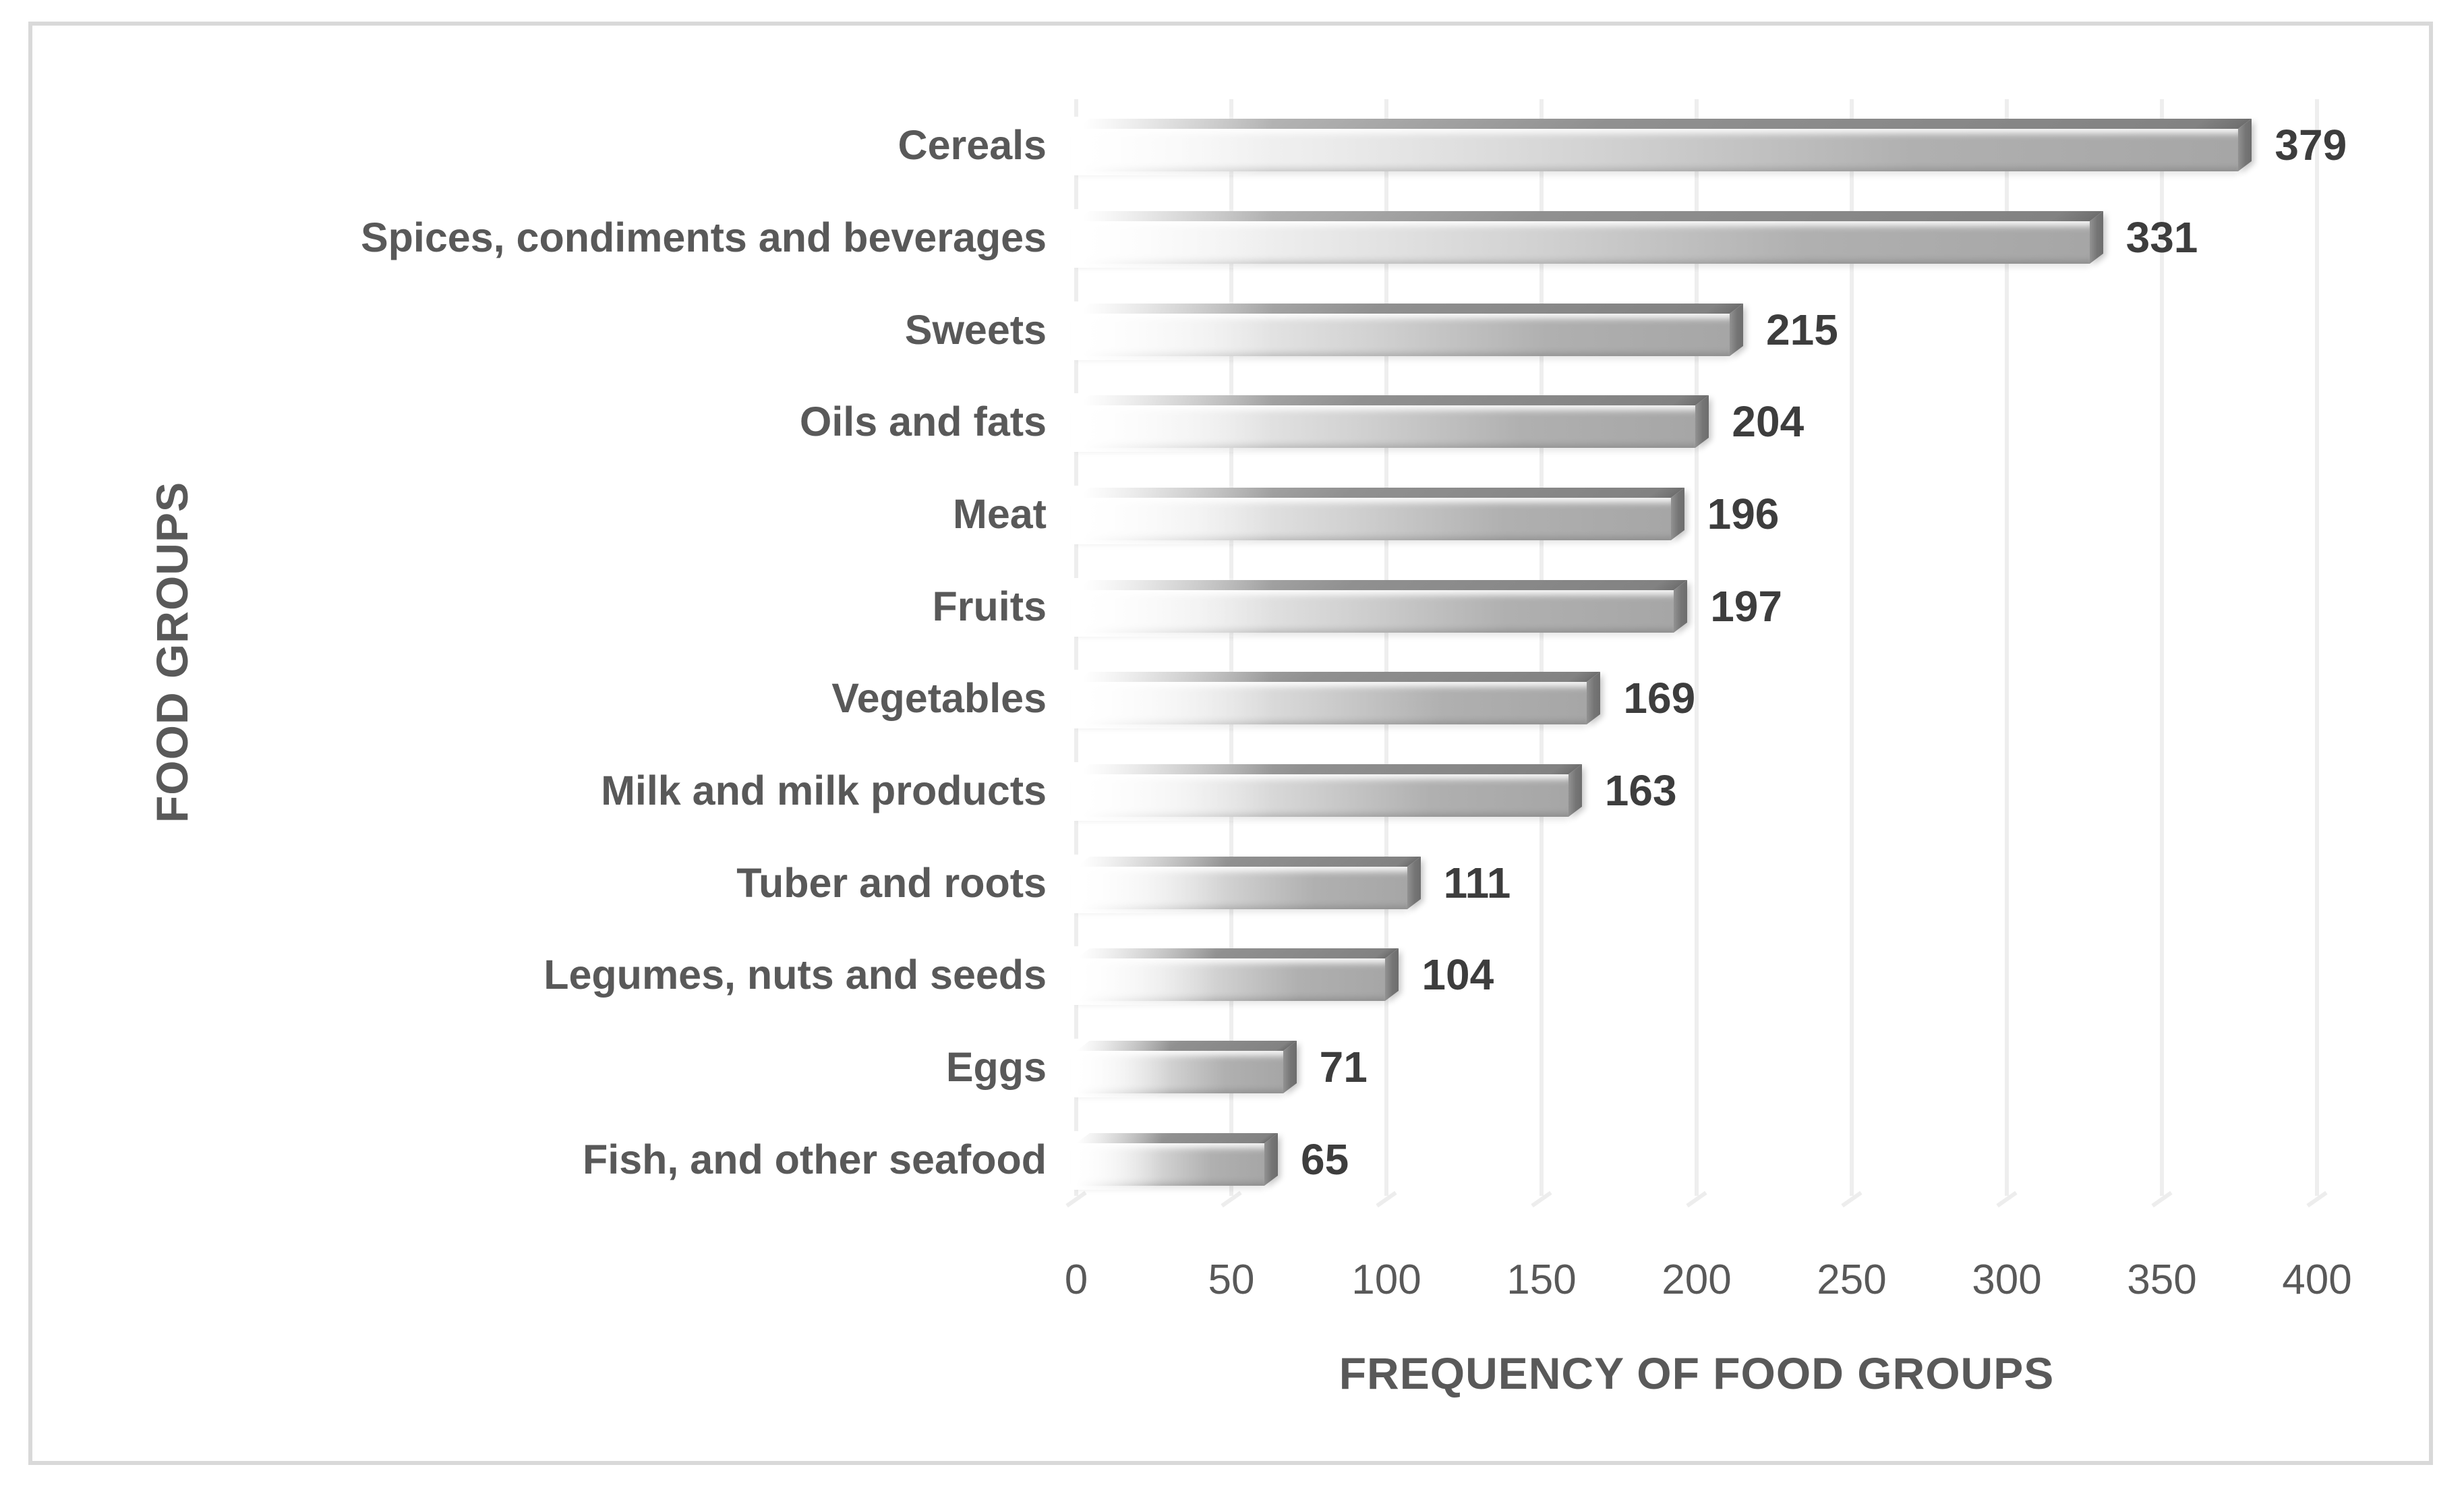  Describe the element at coordinates (939, 698) in the screenshot. I see `category-label: Vegetables` at that location.